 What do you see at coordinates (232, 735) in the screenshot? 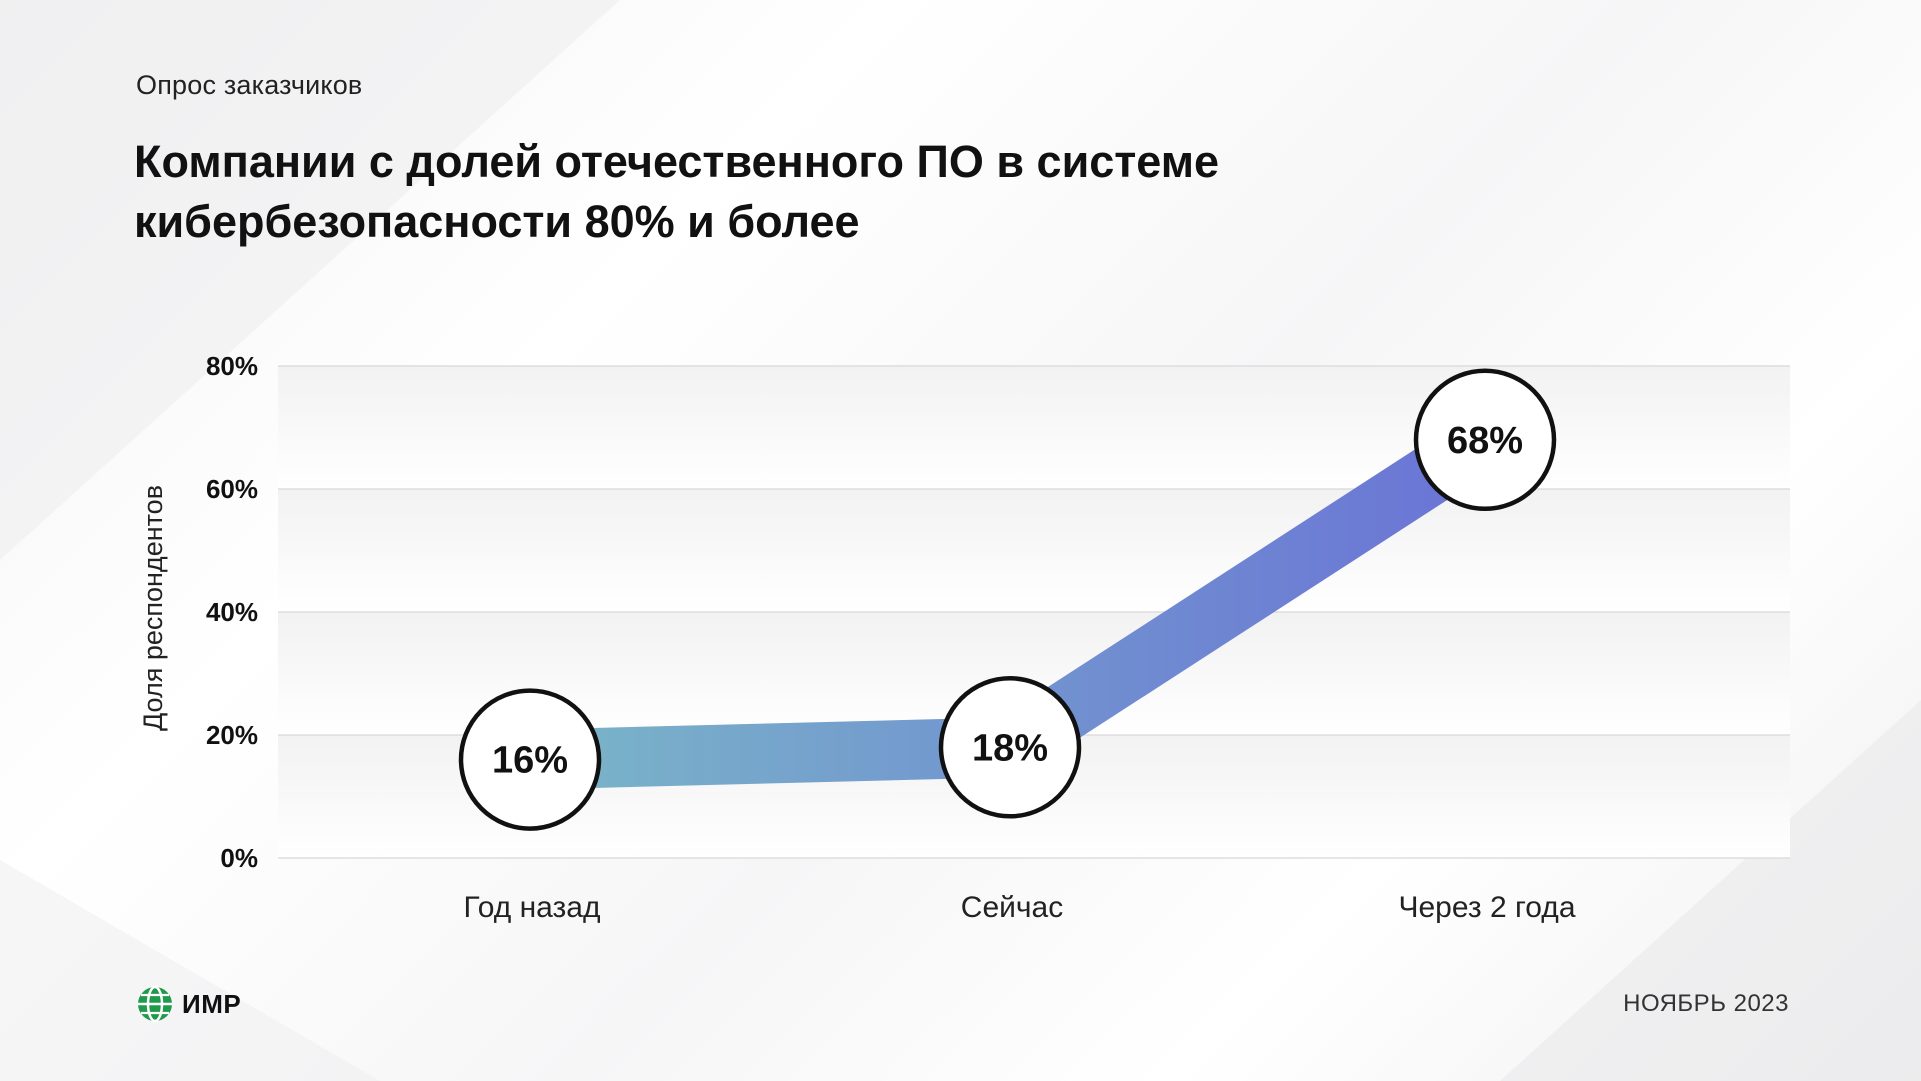
I see `y-tick-label: 20%` at bounding box center [232, 735].